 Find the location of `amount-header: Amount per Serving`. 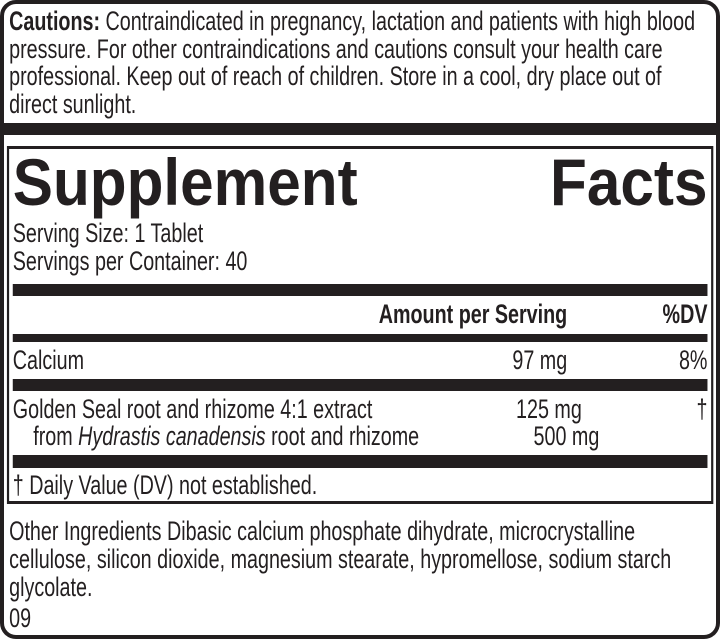

amount-header: Amount per Serving is located at coordinates (473, 314).